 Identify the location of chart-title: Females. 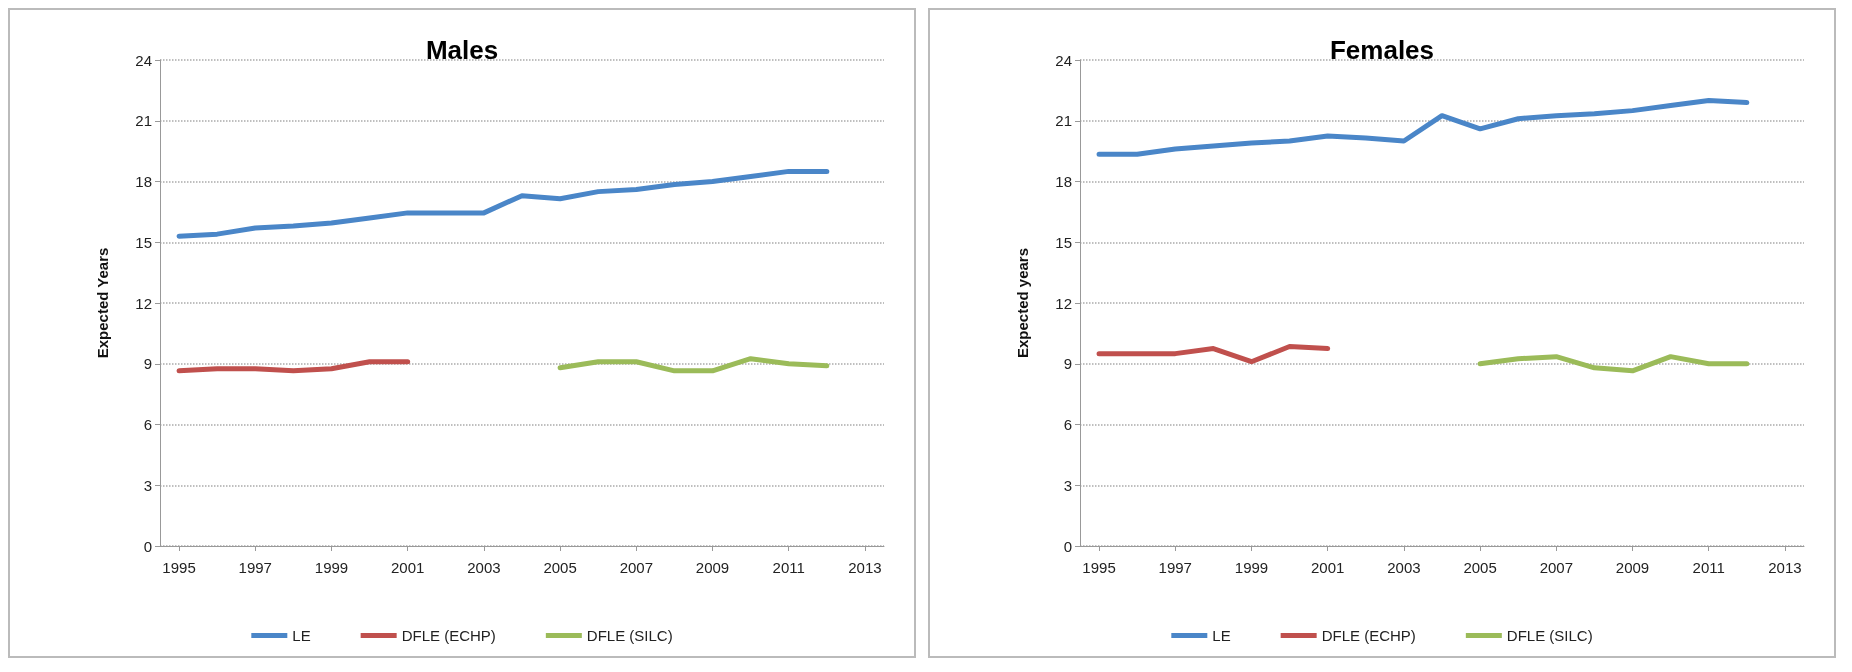
(1382, 50).